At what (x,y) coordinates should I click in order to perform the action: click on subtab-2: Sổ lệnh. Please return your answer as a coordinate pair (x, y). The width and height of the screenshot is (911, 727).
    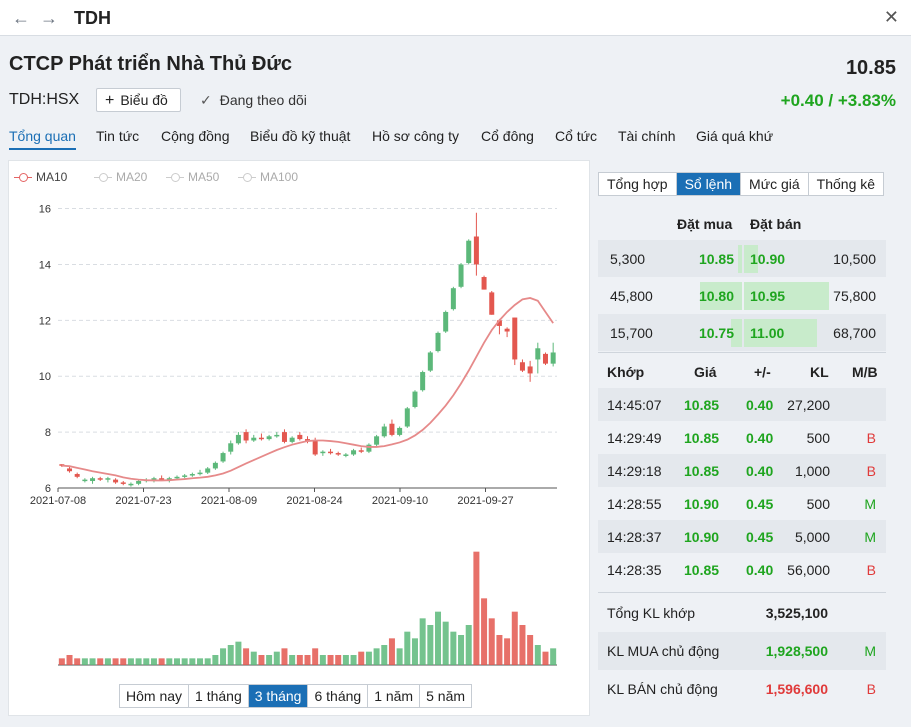
    Looking at the image, I should click on (709, 184).